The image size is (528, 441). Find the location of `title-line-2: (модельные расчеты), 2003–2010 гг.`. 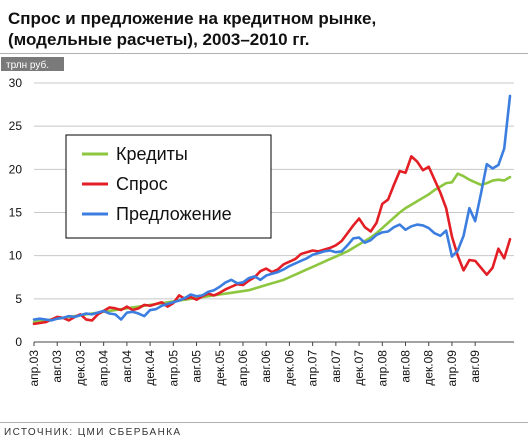

title-line-2: (модельные расчеты), 2003–2010 гг. is located at coordinates (159, 39).